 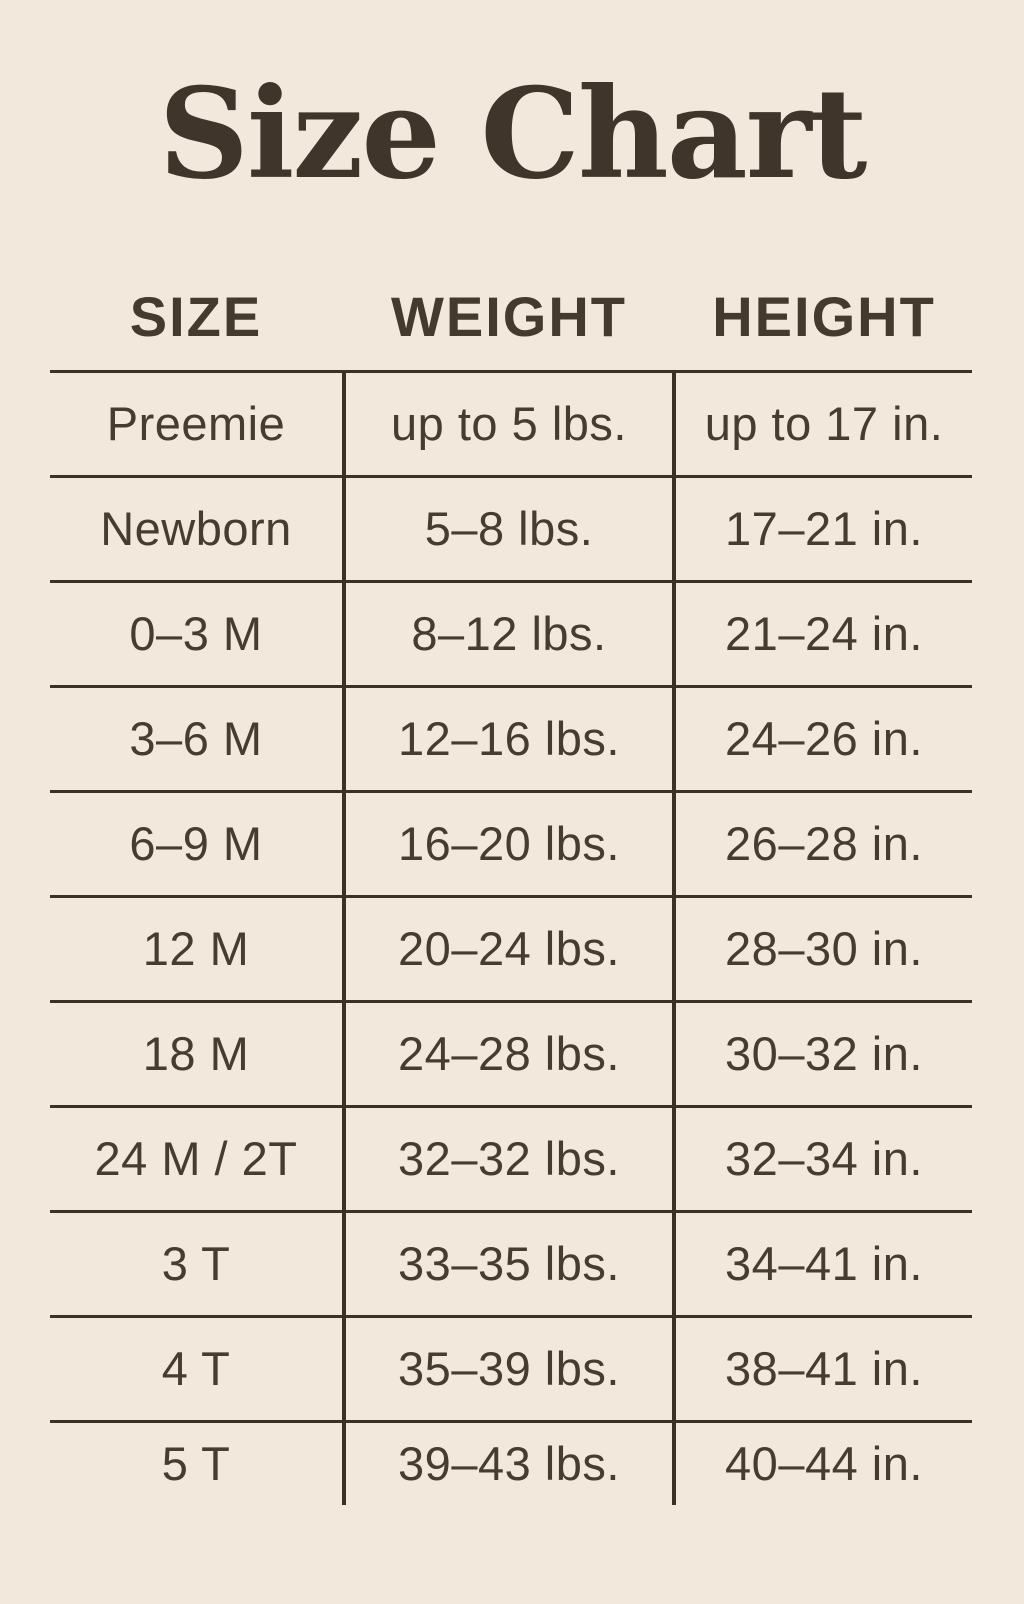 What do you see at coordinates (196, 739) in the screenshot?
I see `size-cell: 3–6 M` at bounding box center [196, 739].